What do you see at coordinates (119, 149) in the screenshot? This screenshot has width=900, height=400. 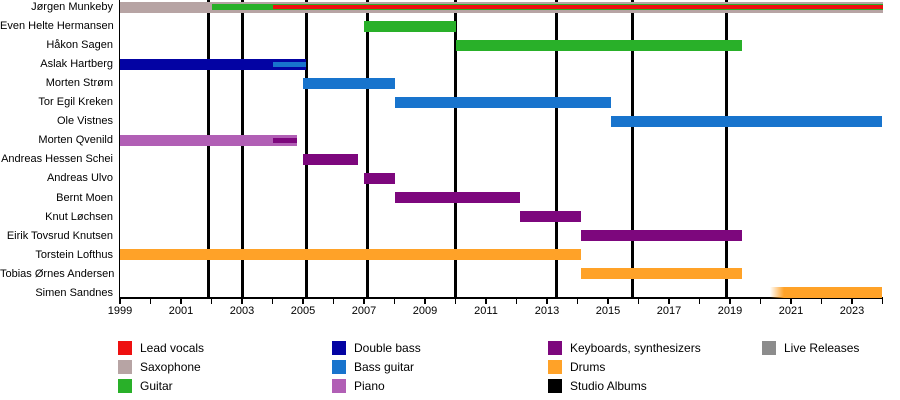 I see `y-axis-line` at bounding box center [119, 149].